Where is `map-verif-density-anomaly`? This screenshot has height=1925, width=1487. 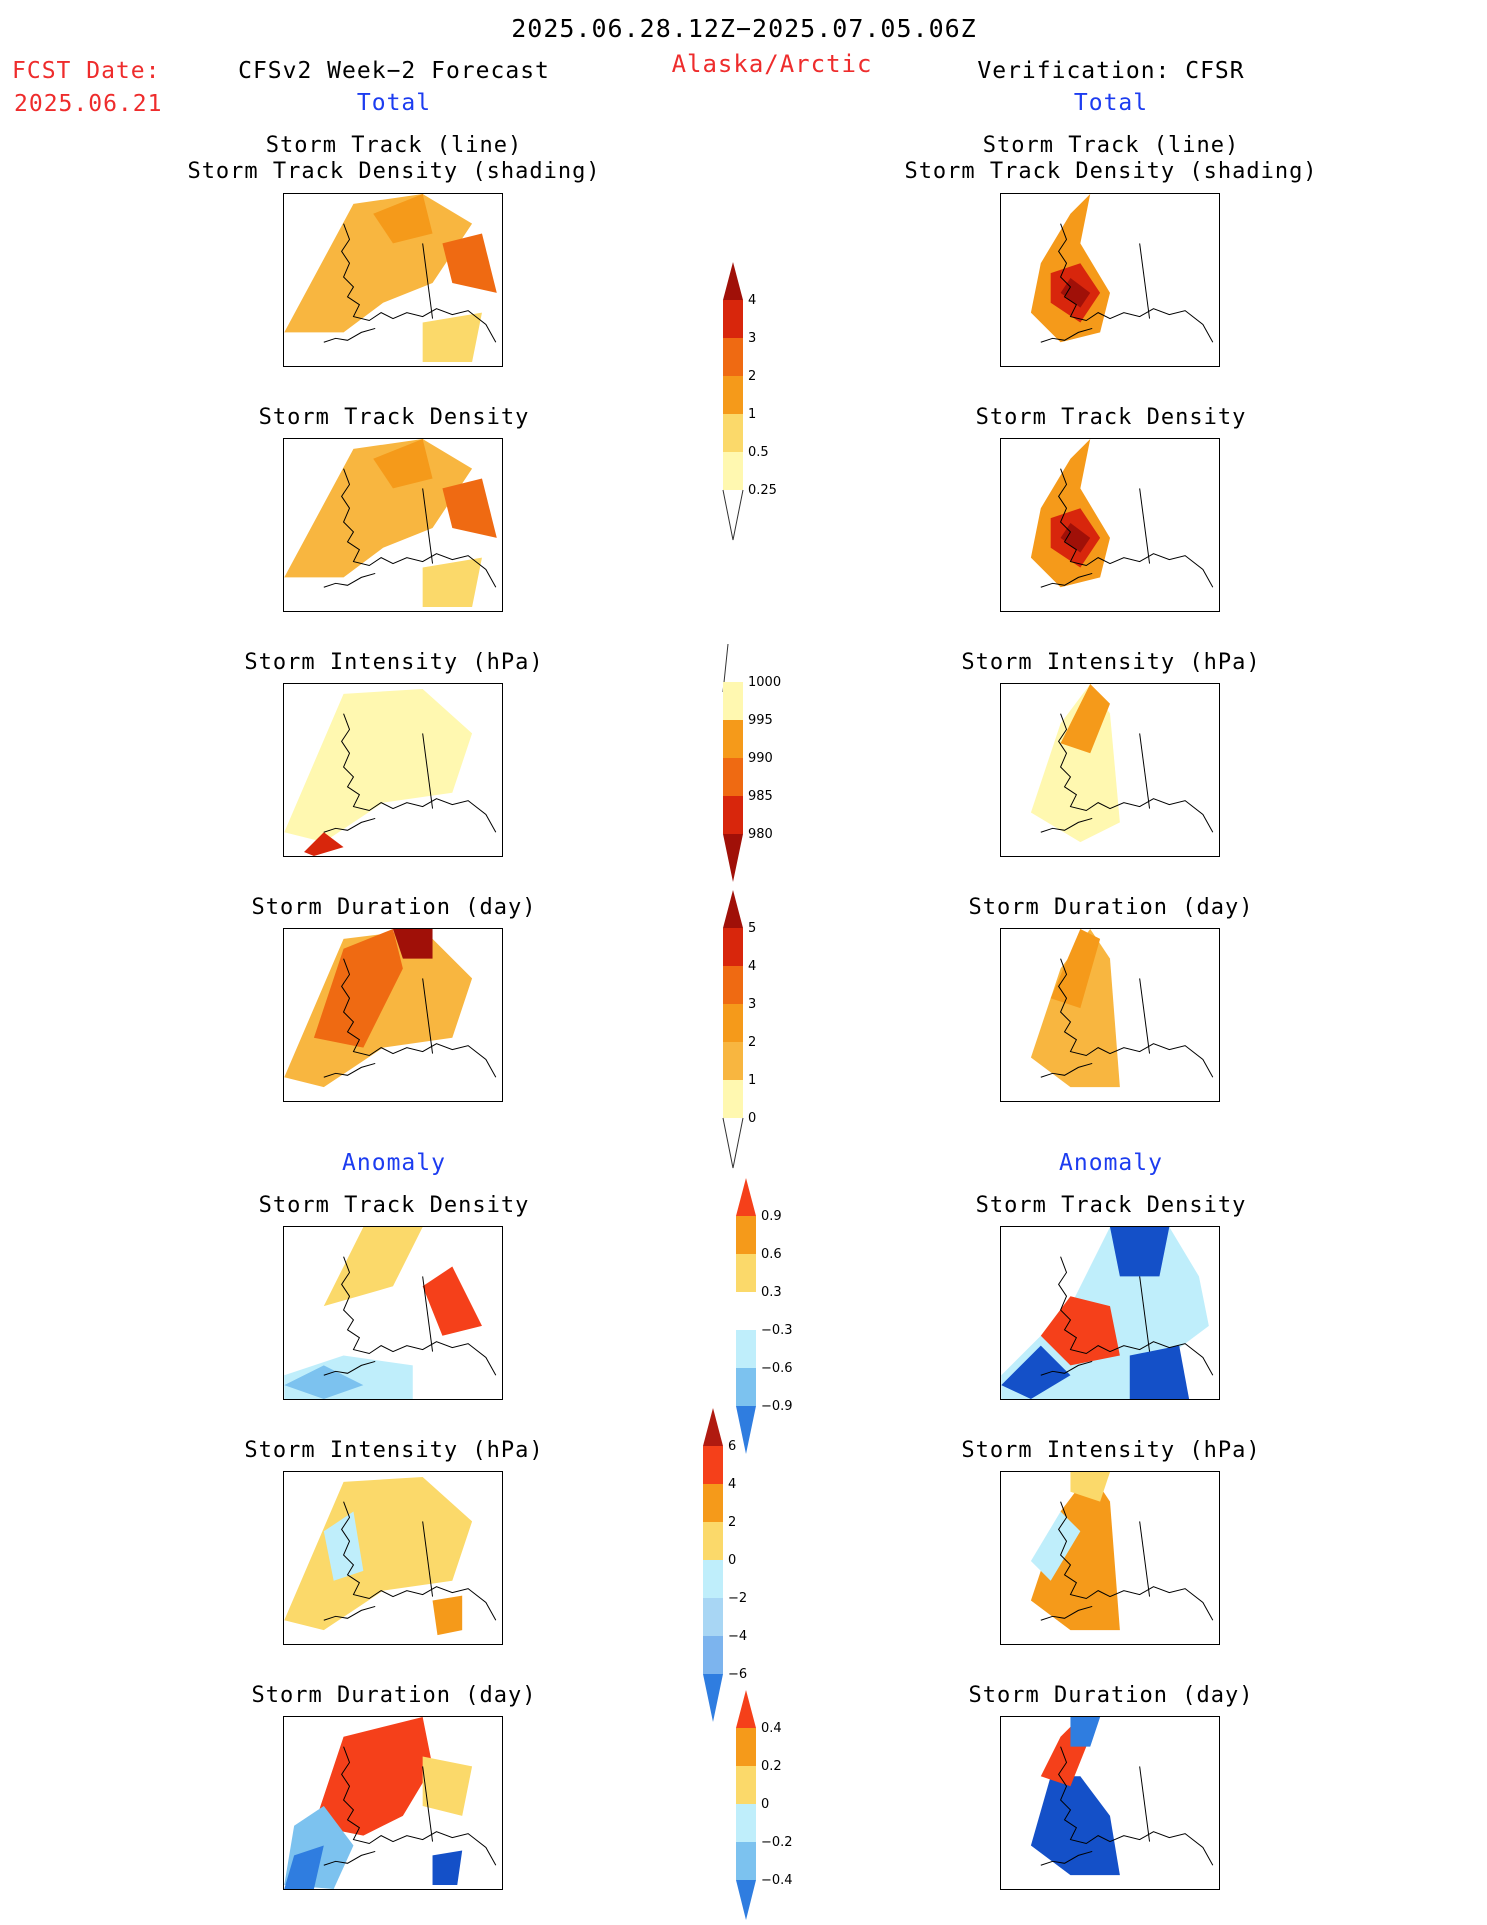 map-verif-density-anomaly is located at coordinates (1110, 1313).